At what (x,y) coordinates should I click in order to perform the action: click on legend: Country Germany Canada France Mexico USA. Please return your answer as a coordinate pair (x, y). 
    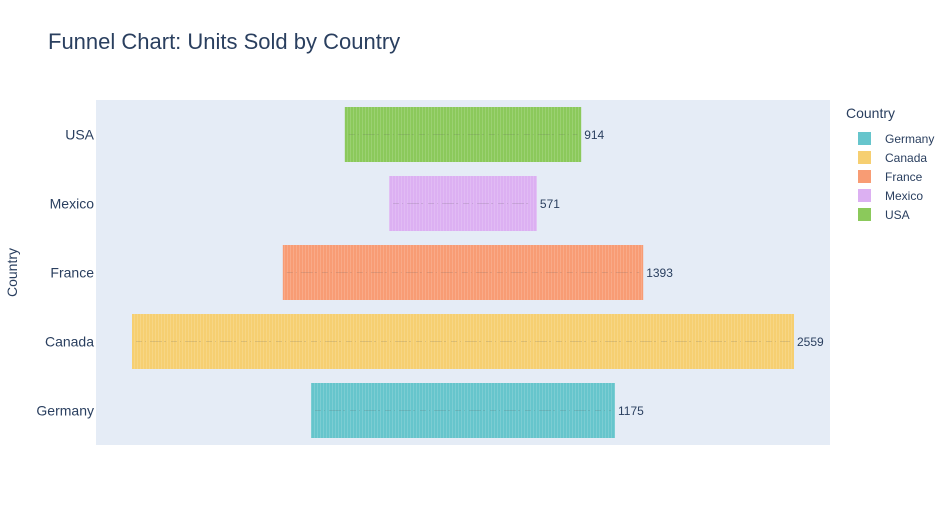
    Looking at the image, I should click on (890, 163).